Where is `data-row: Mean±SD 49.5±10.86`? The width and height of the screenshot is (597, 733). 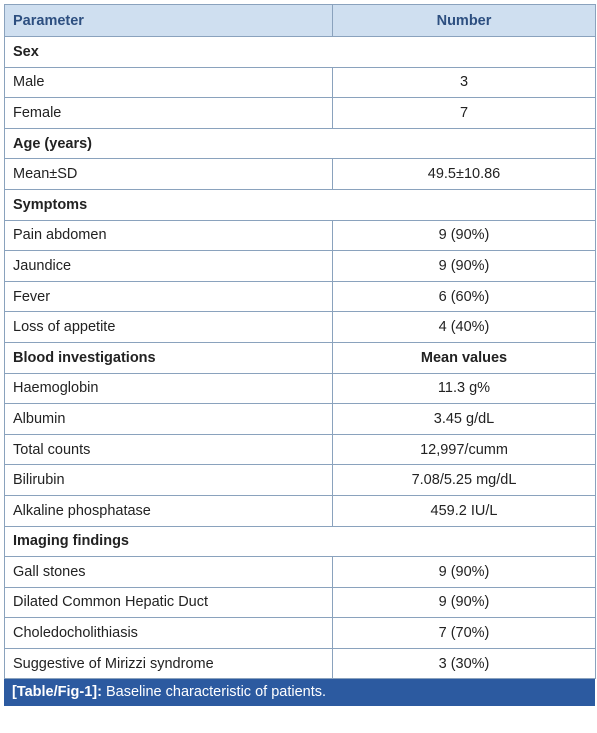 data-row: Mean±SD 49.5±10.86 is located at coordinates (300, 174).